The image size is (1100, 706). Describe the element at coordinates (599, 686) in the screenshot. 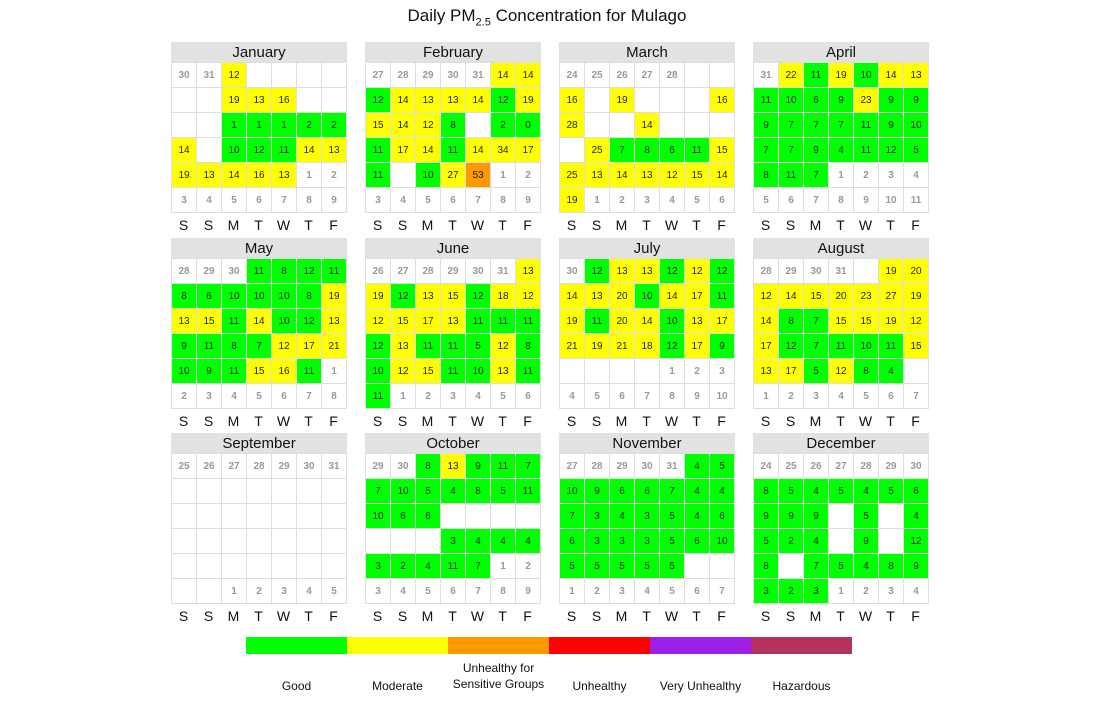

I see `legend-label: Unhealthy` at that location.